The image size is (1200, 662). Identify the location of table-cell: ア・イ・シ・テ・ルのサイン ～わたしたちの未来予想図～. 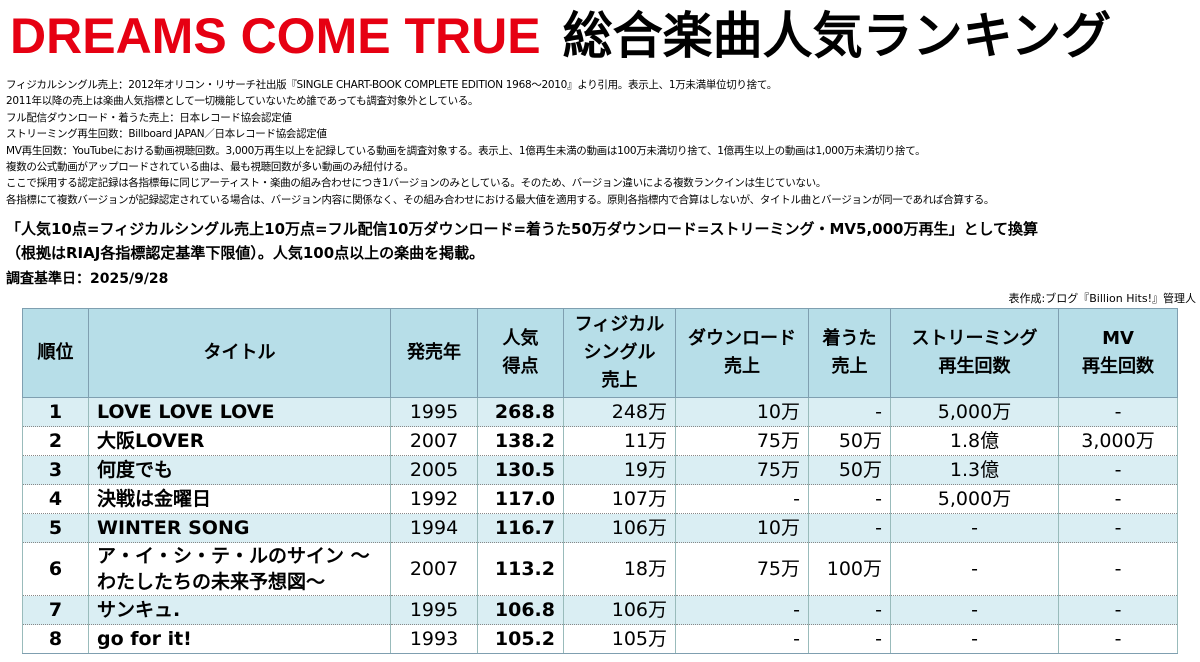
(239, 569).